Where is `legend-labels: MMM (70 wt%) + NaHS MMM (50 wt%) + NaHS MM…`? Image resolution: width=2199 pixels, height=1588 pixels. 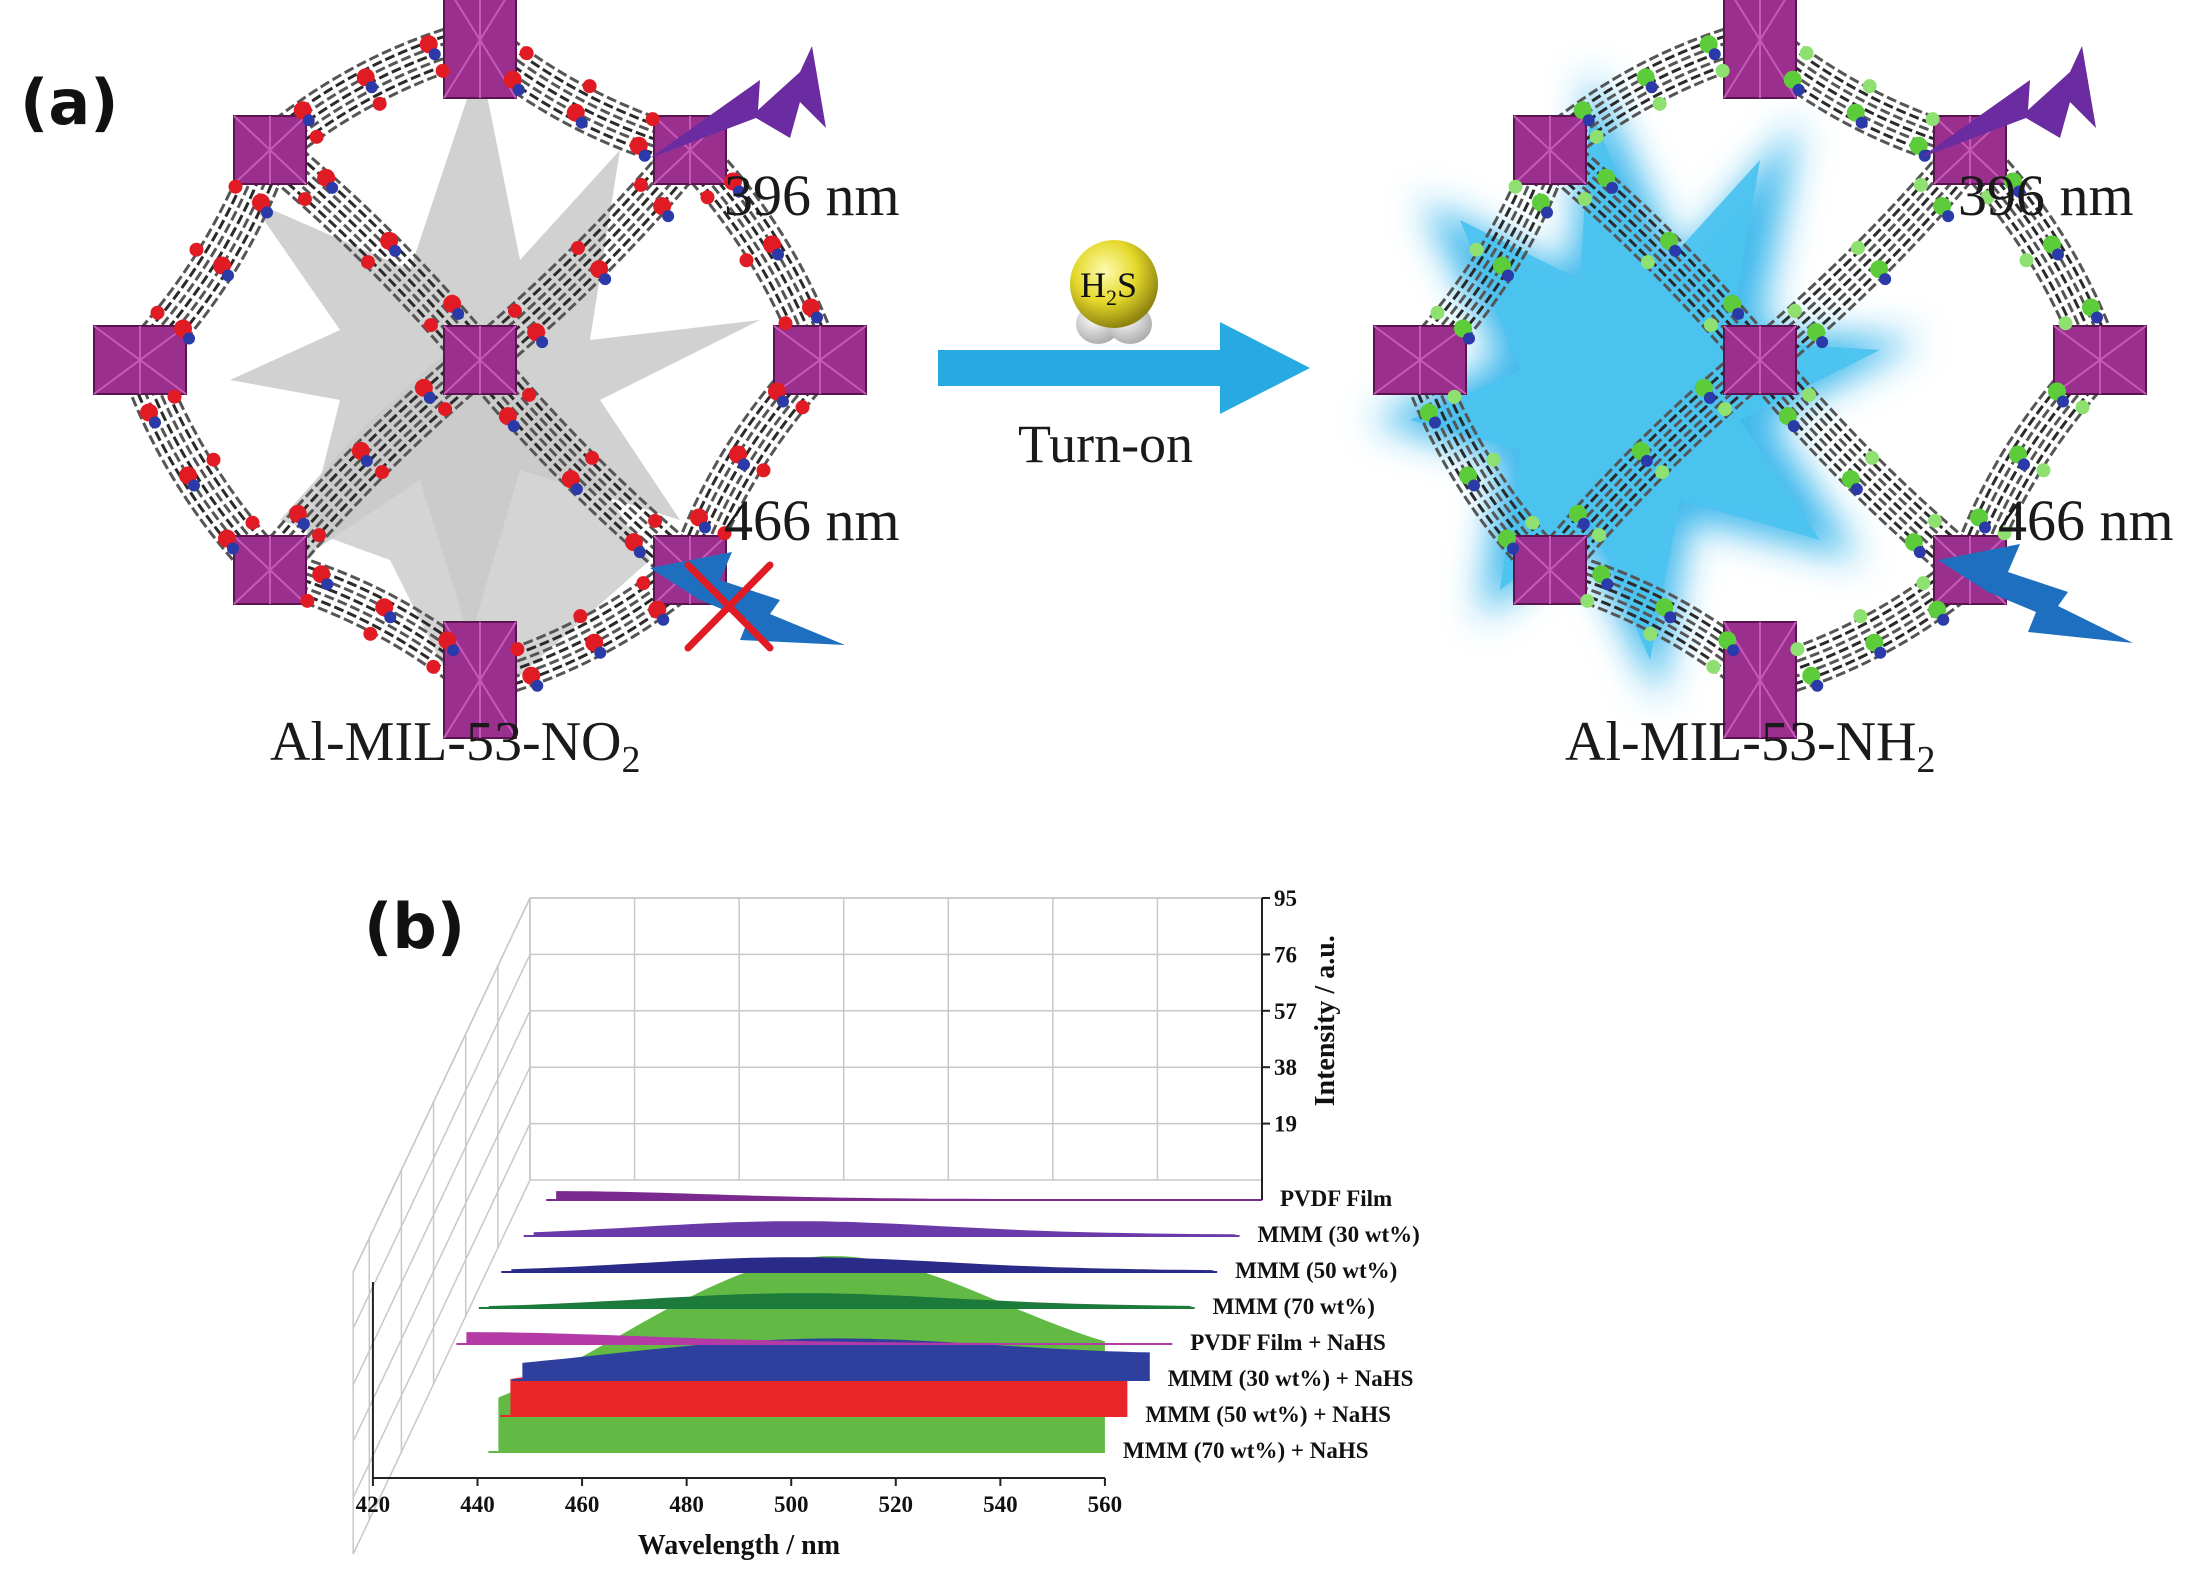 legend-labels: MMM (70 wt%) + NaHS MMM (50 wt%) + NaHS MM… is located at coordinates (1271, 1324).